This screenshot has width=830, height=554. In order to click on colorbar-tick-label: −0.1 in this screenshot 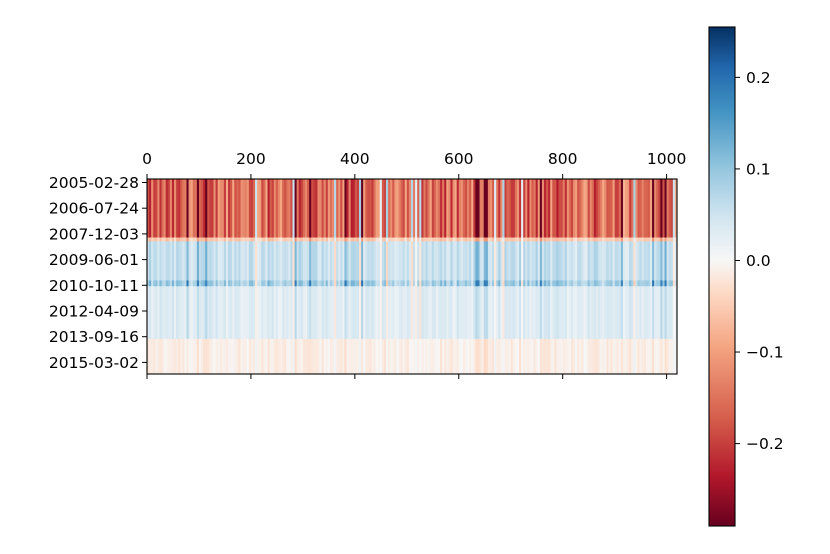, I will do `click(765, 353)`.